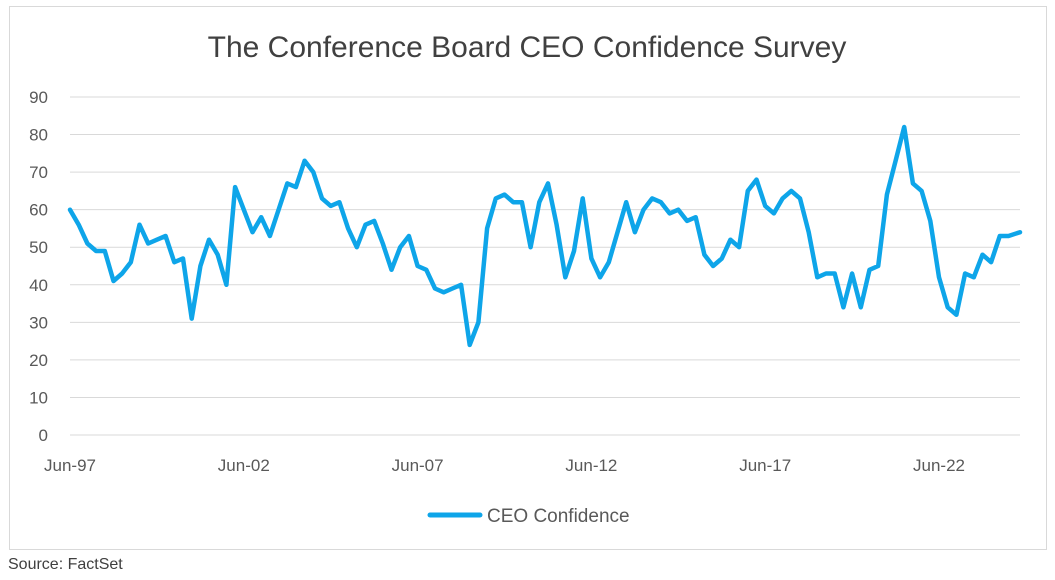 This screenshot has height=580, width=1055. What do you see at coordinates (38, 360) in the screenshot?
I see `y-tick-label: 20` at bounding box center [38, 360].